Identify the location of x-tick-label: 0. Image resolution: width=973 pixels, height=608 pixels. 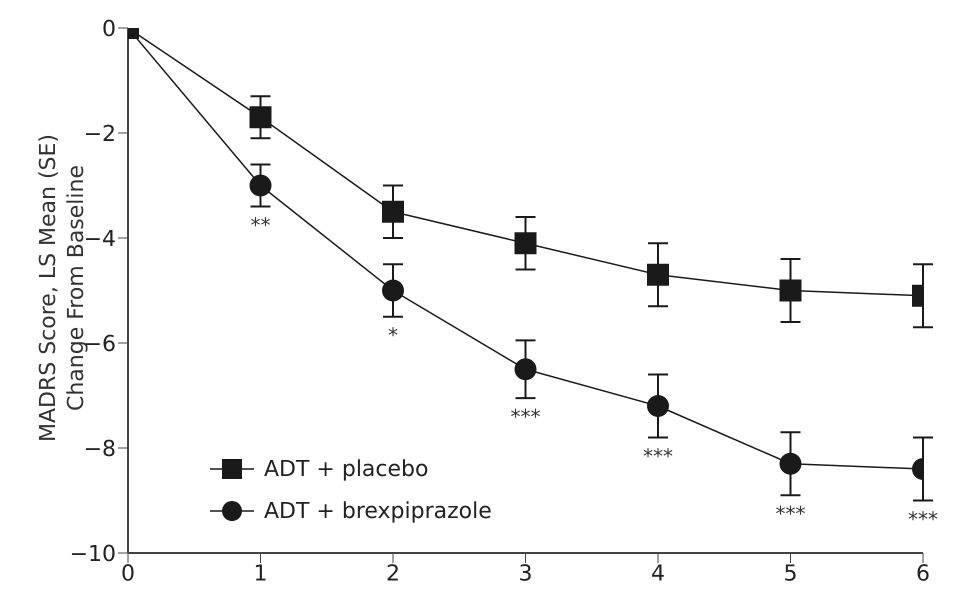
(128, 574).